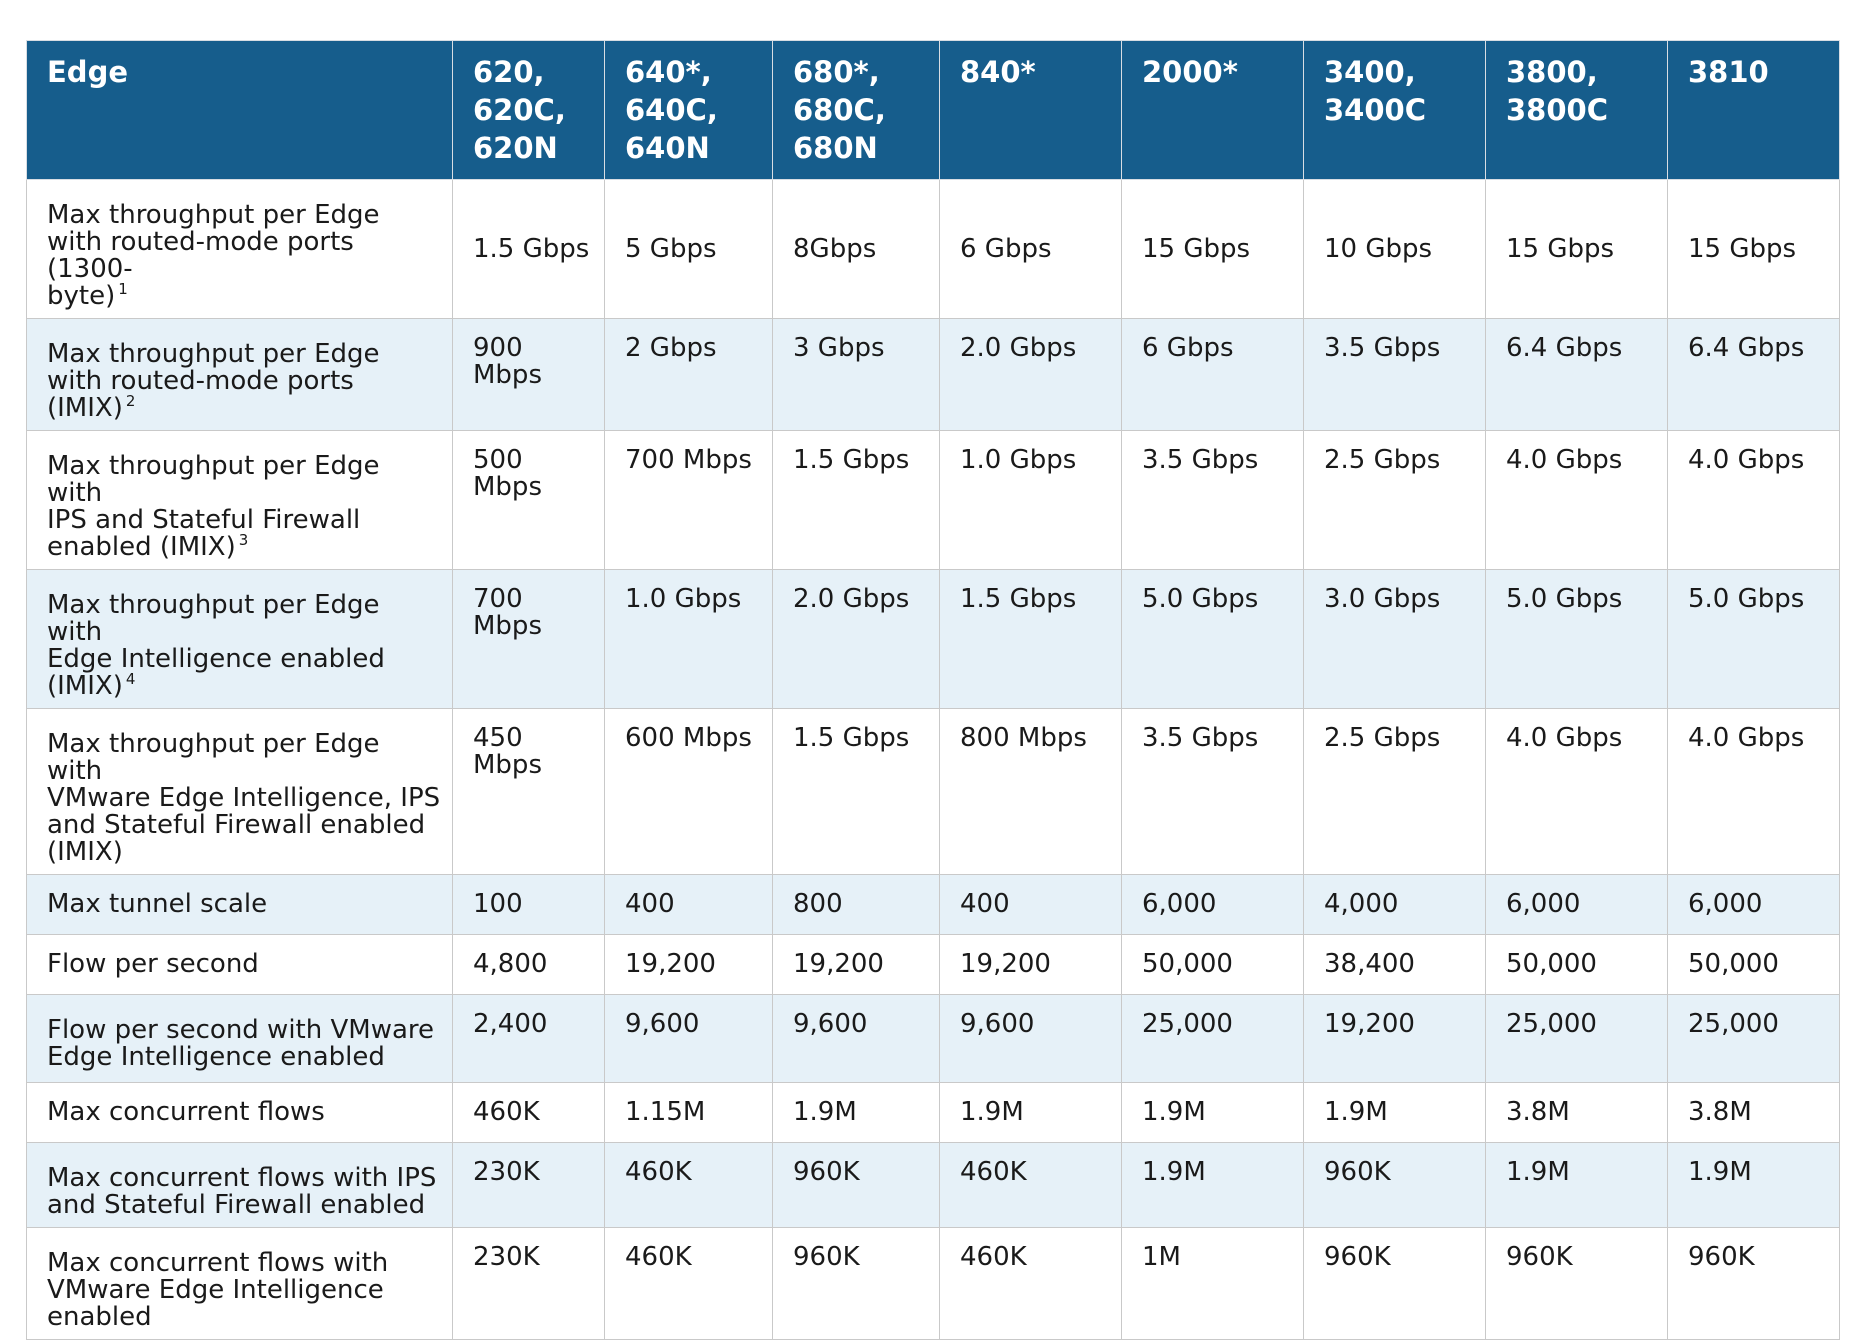 Image resolution: width=1864 pixels, height=1340 pixels. Describe the element at coordinates (528, 1185) in the screenshot. I see `table-cell: 230K` at that location.